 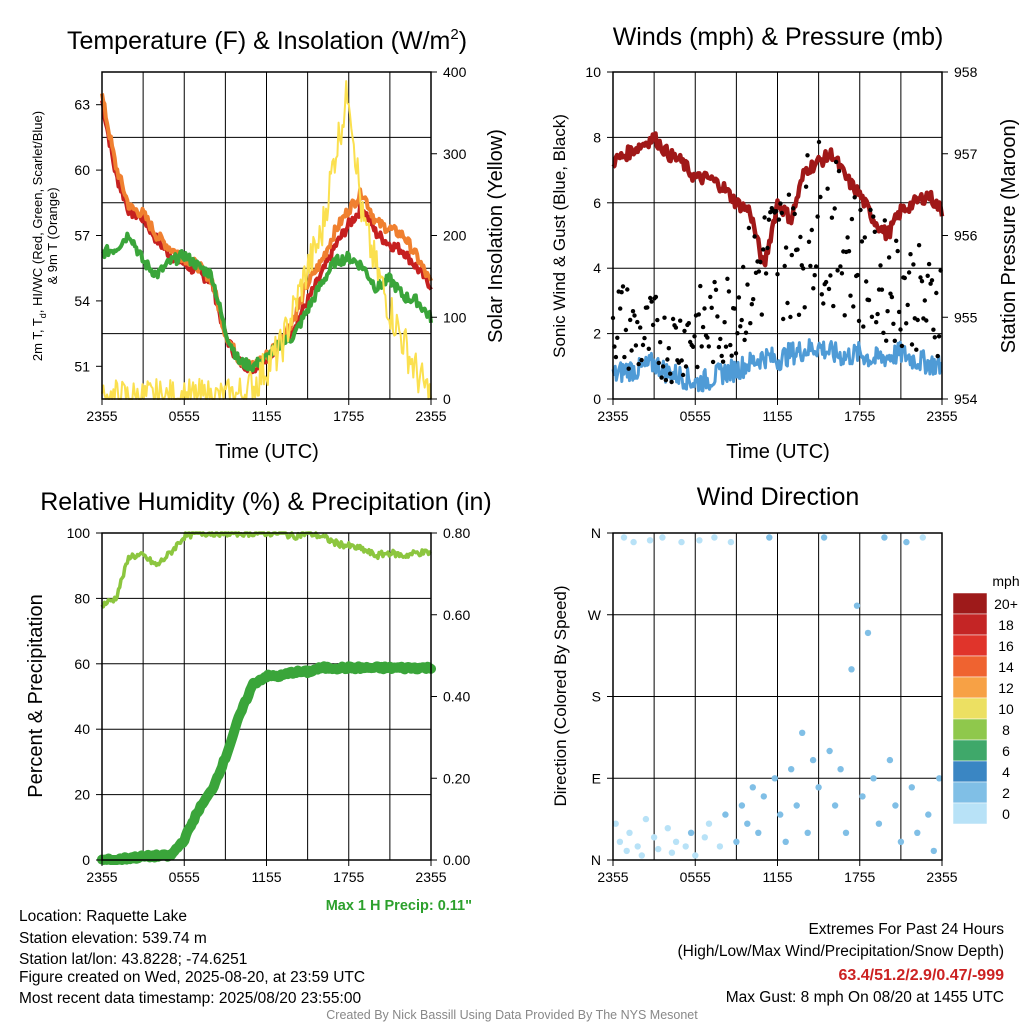 I want to click on precip-line, so click(x=266, y=763).